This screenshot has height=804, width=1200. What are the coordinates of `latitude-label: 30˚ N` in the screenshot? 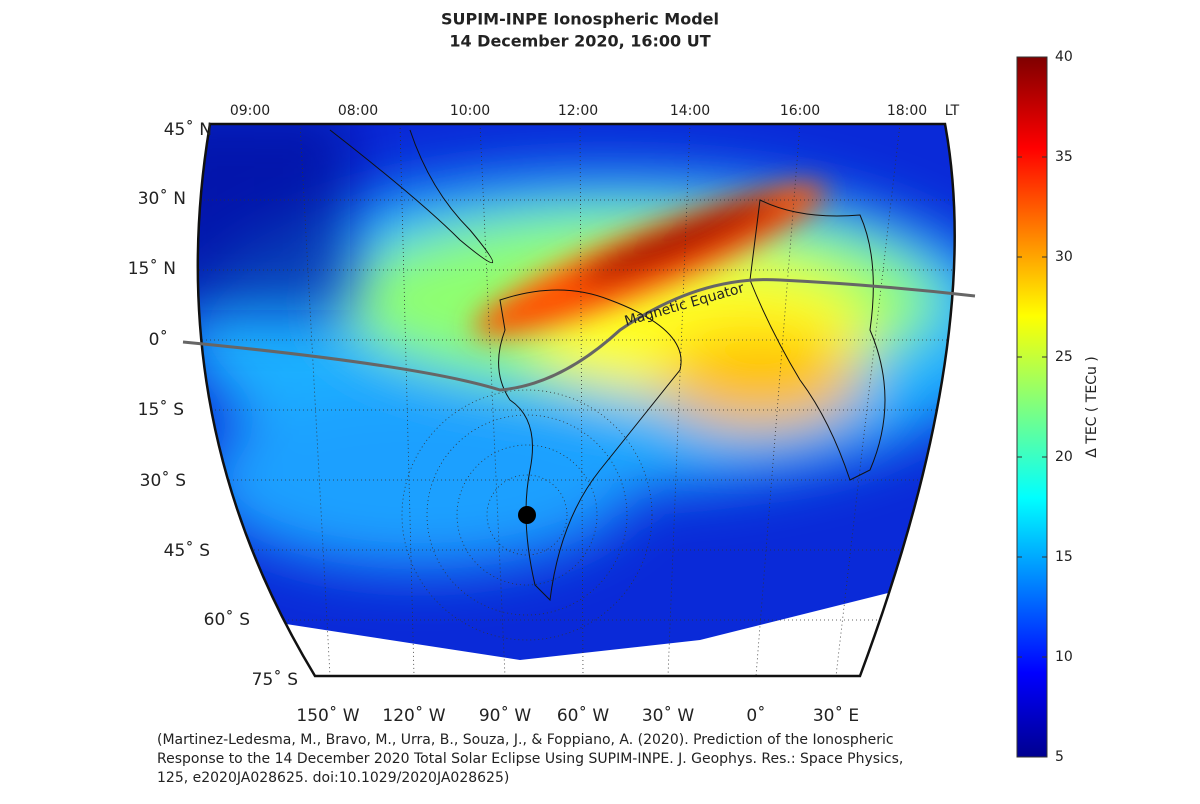 It's located at (162, 198).